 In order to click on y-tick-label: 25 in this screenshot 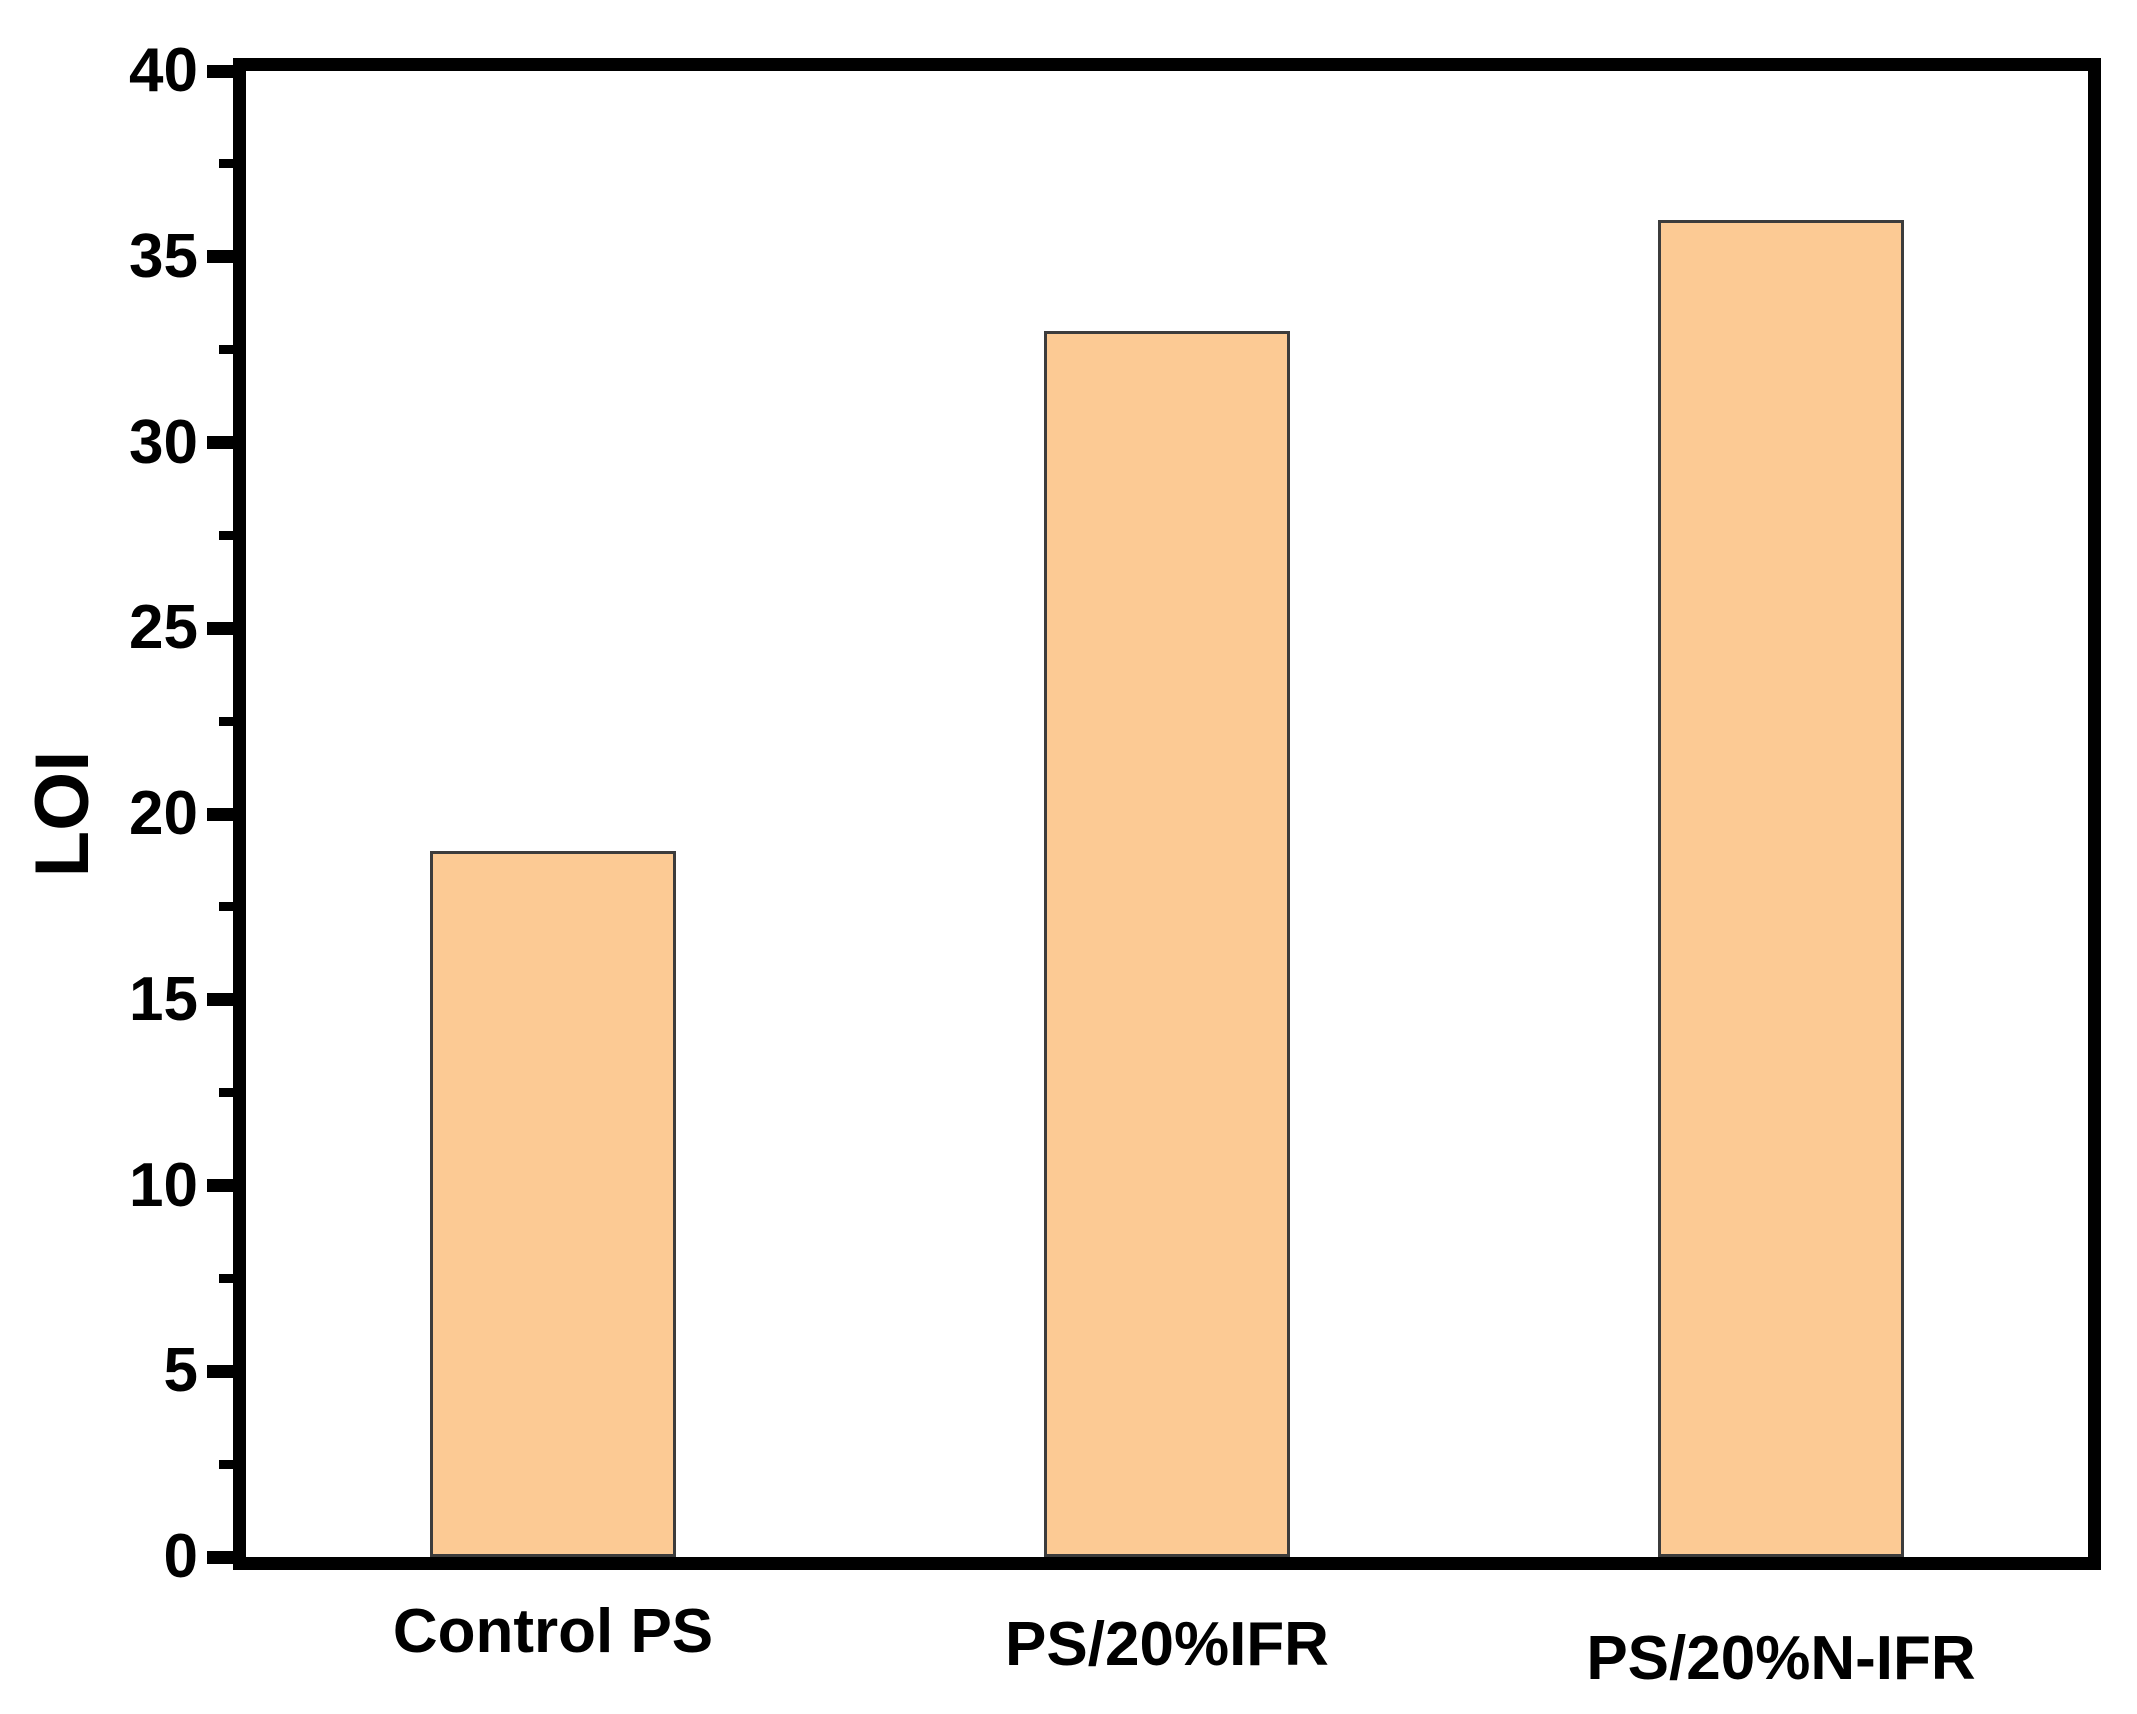, I will do `click(163, 628)`.